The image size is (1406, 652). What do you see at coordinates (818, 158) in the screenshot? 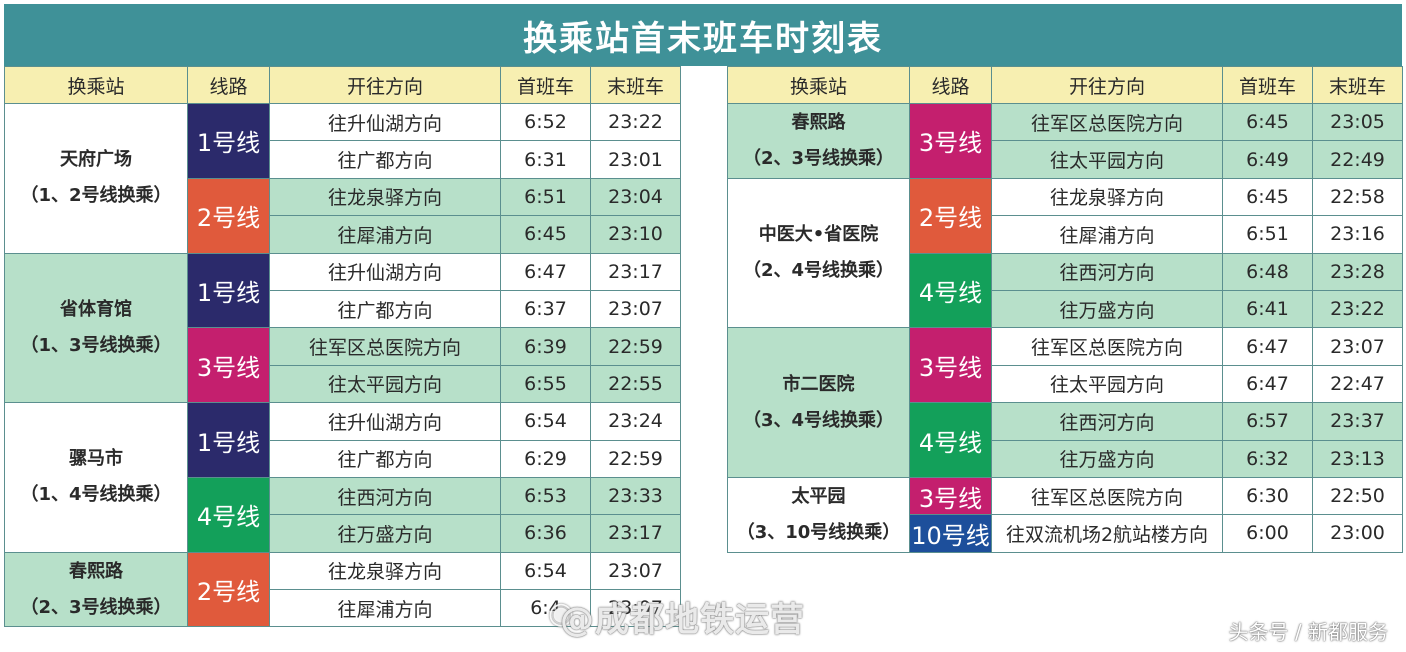
I see `station-transfer-note: （2、3号线换乘）` at bounding box center [818, 158].